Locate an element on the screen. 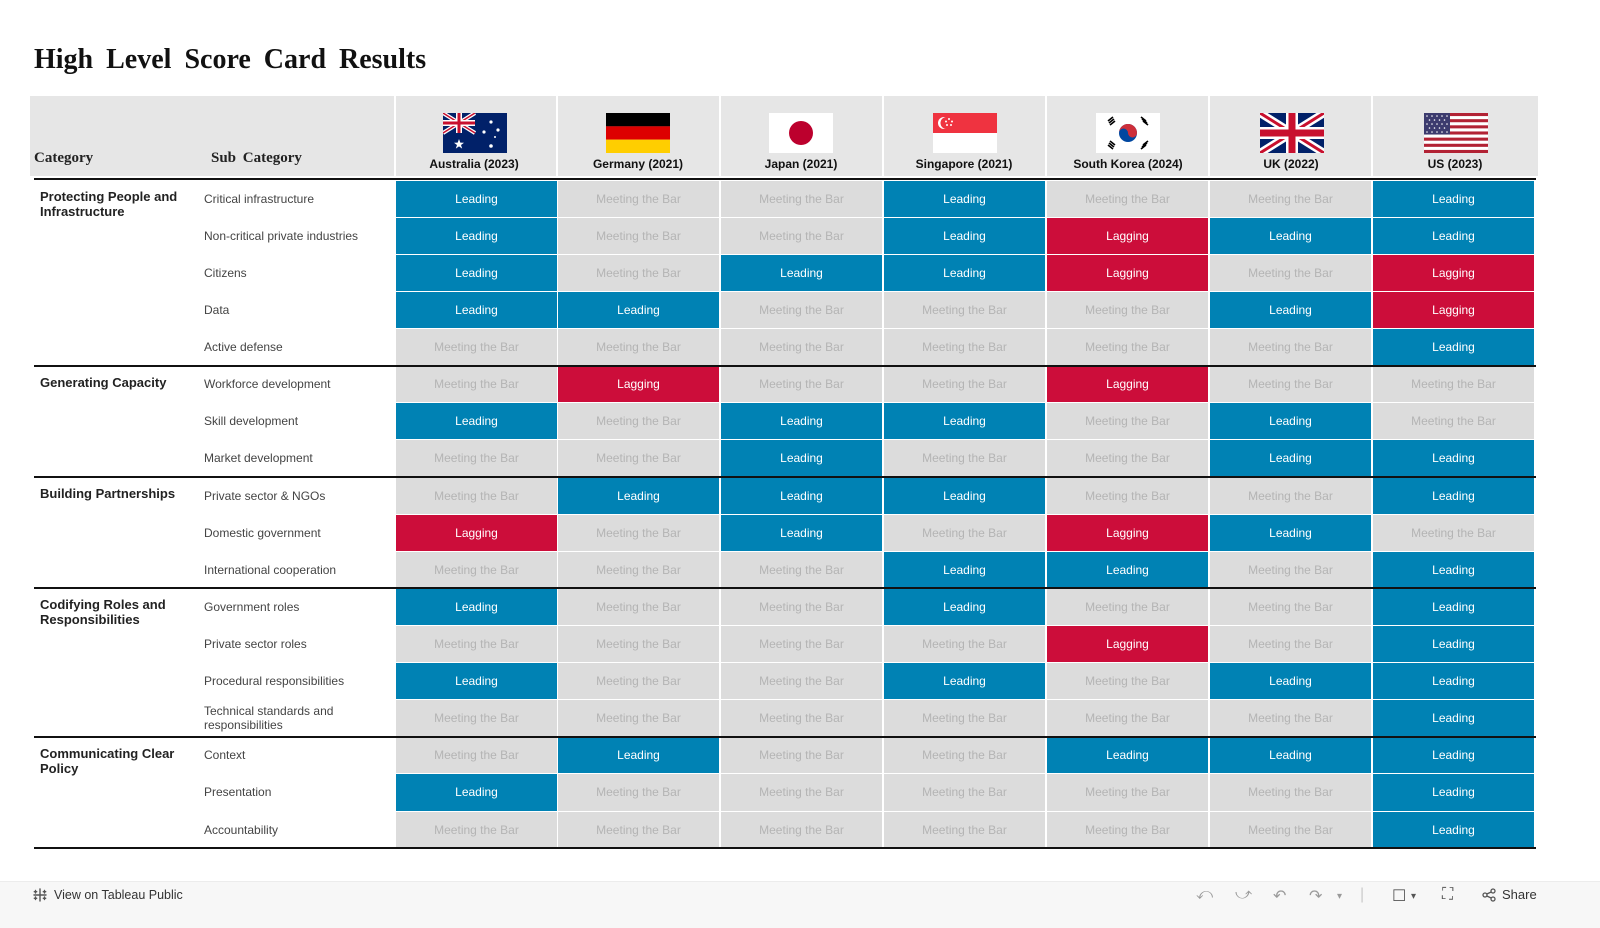 This screenshot has width=1600, height=928. present-dropdown-icon: ▾ is located at coordinates (1414, 896).